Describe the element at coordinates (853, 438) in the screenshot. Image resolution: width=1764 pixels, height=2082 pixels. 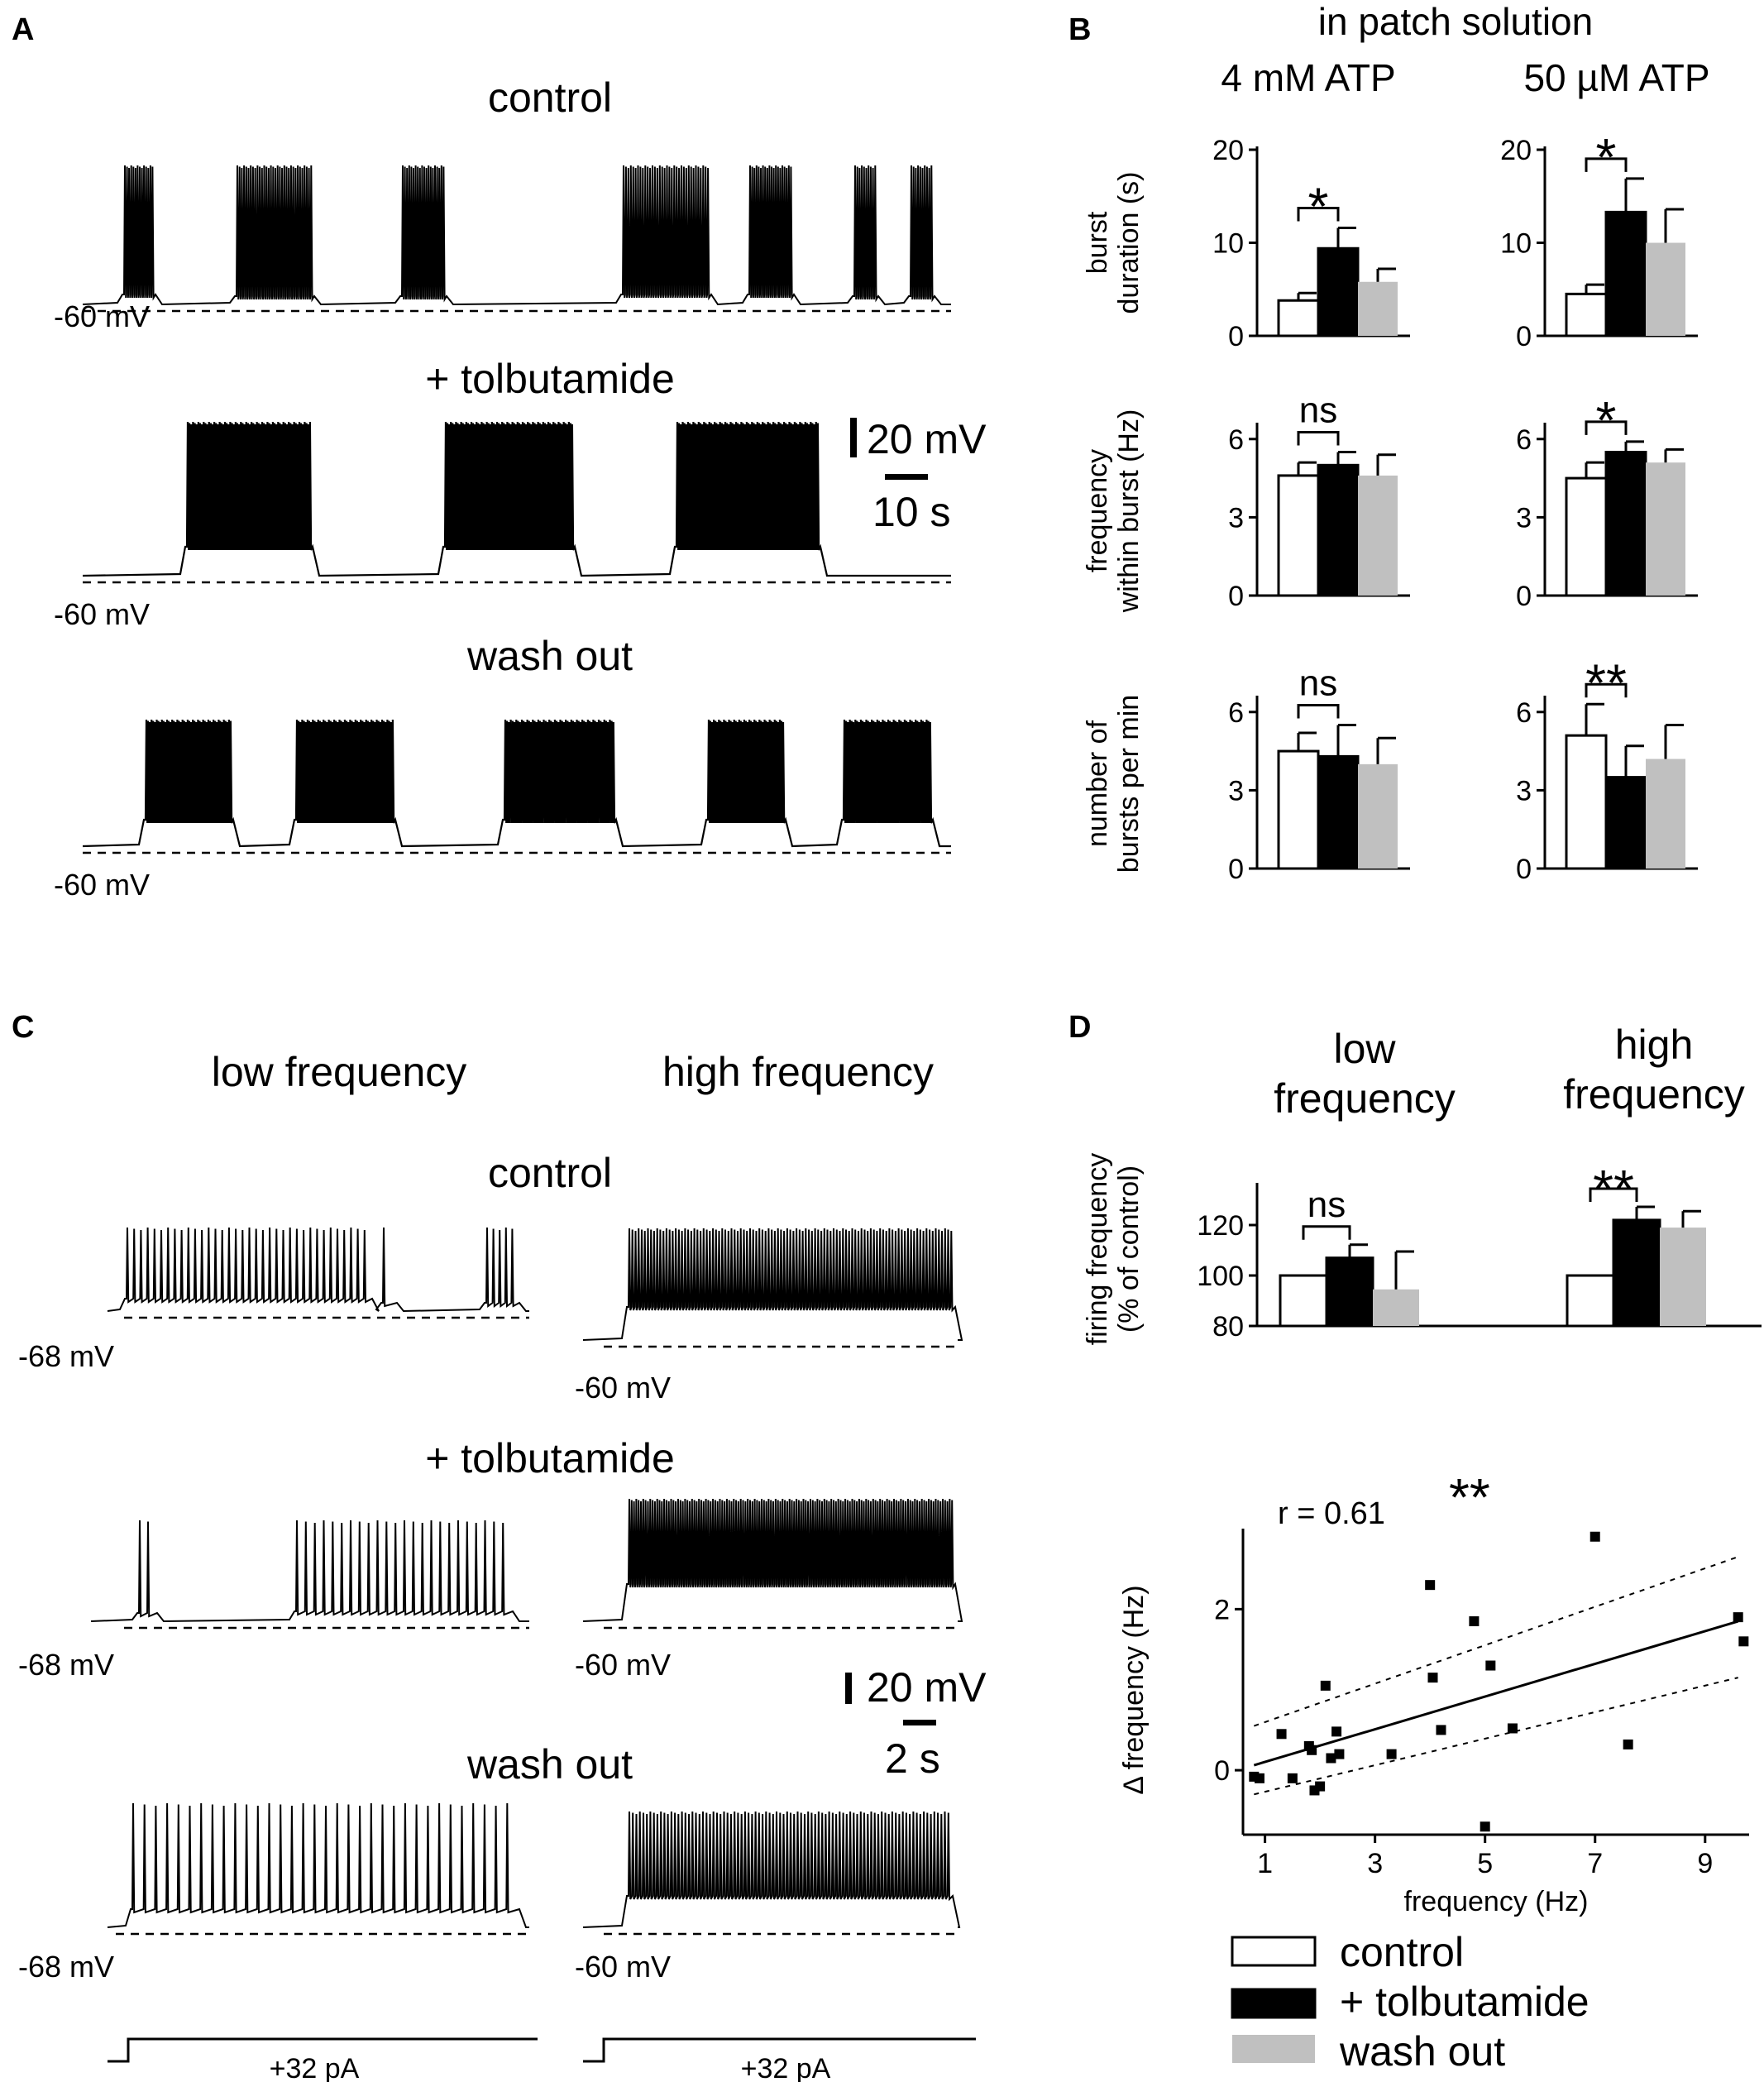
I see `panel-a-scalebar-voltage` at that location.